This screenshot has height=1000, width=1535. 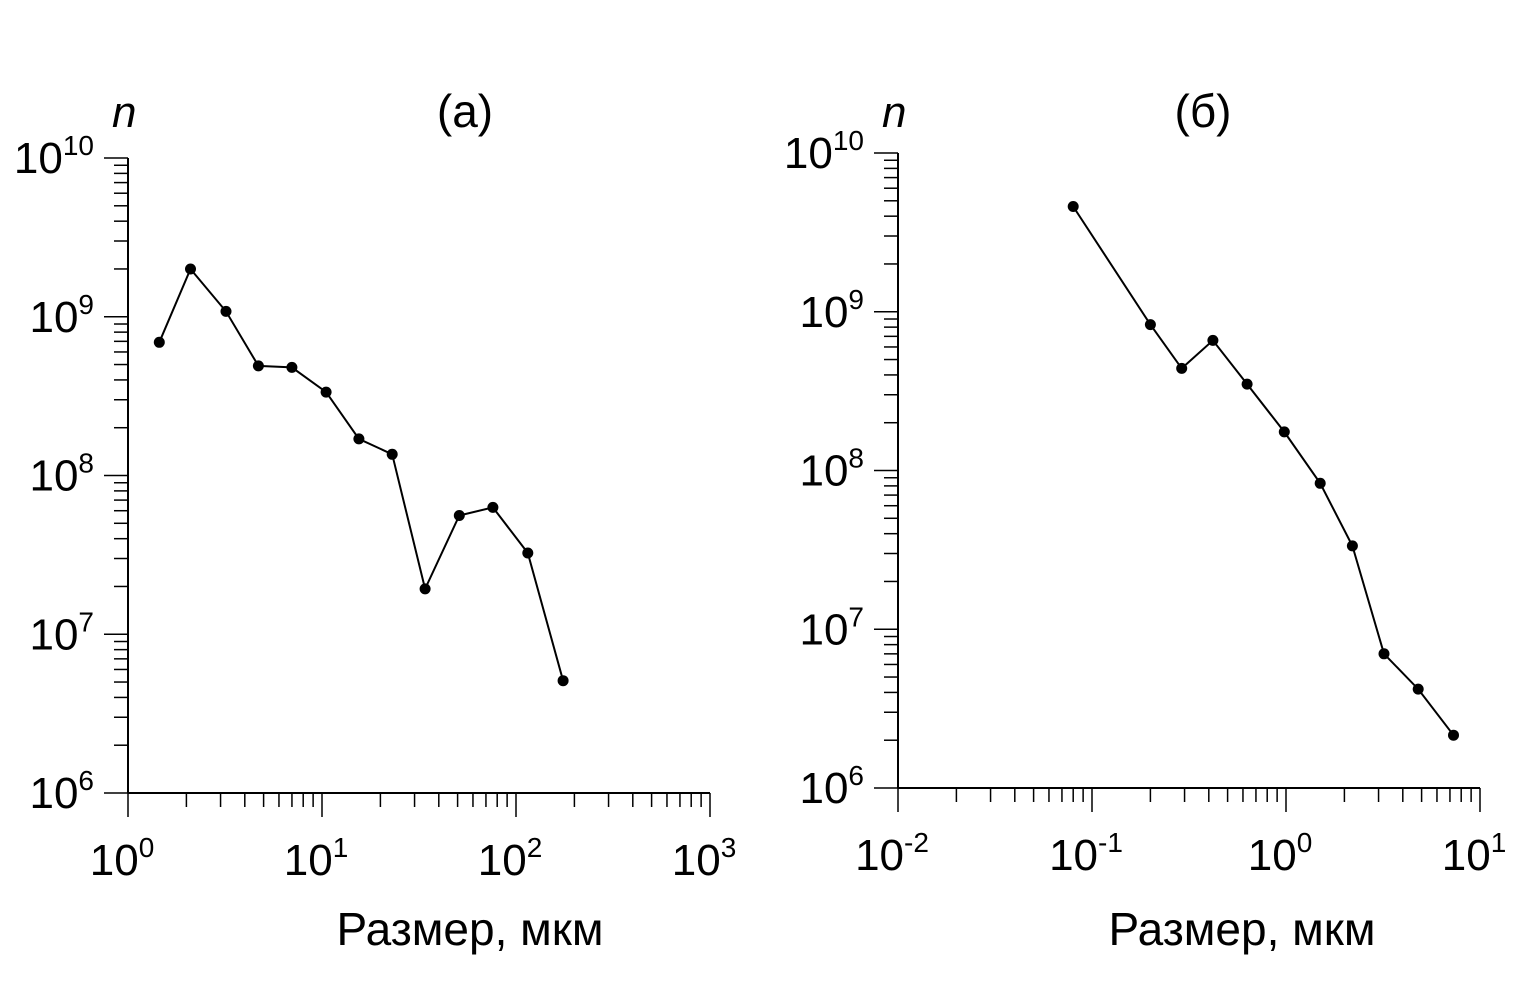 I want to click on panel-a-y-axis-label: n, so click(x=124, y=112).